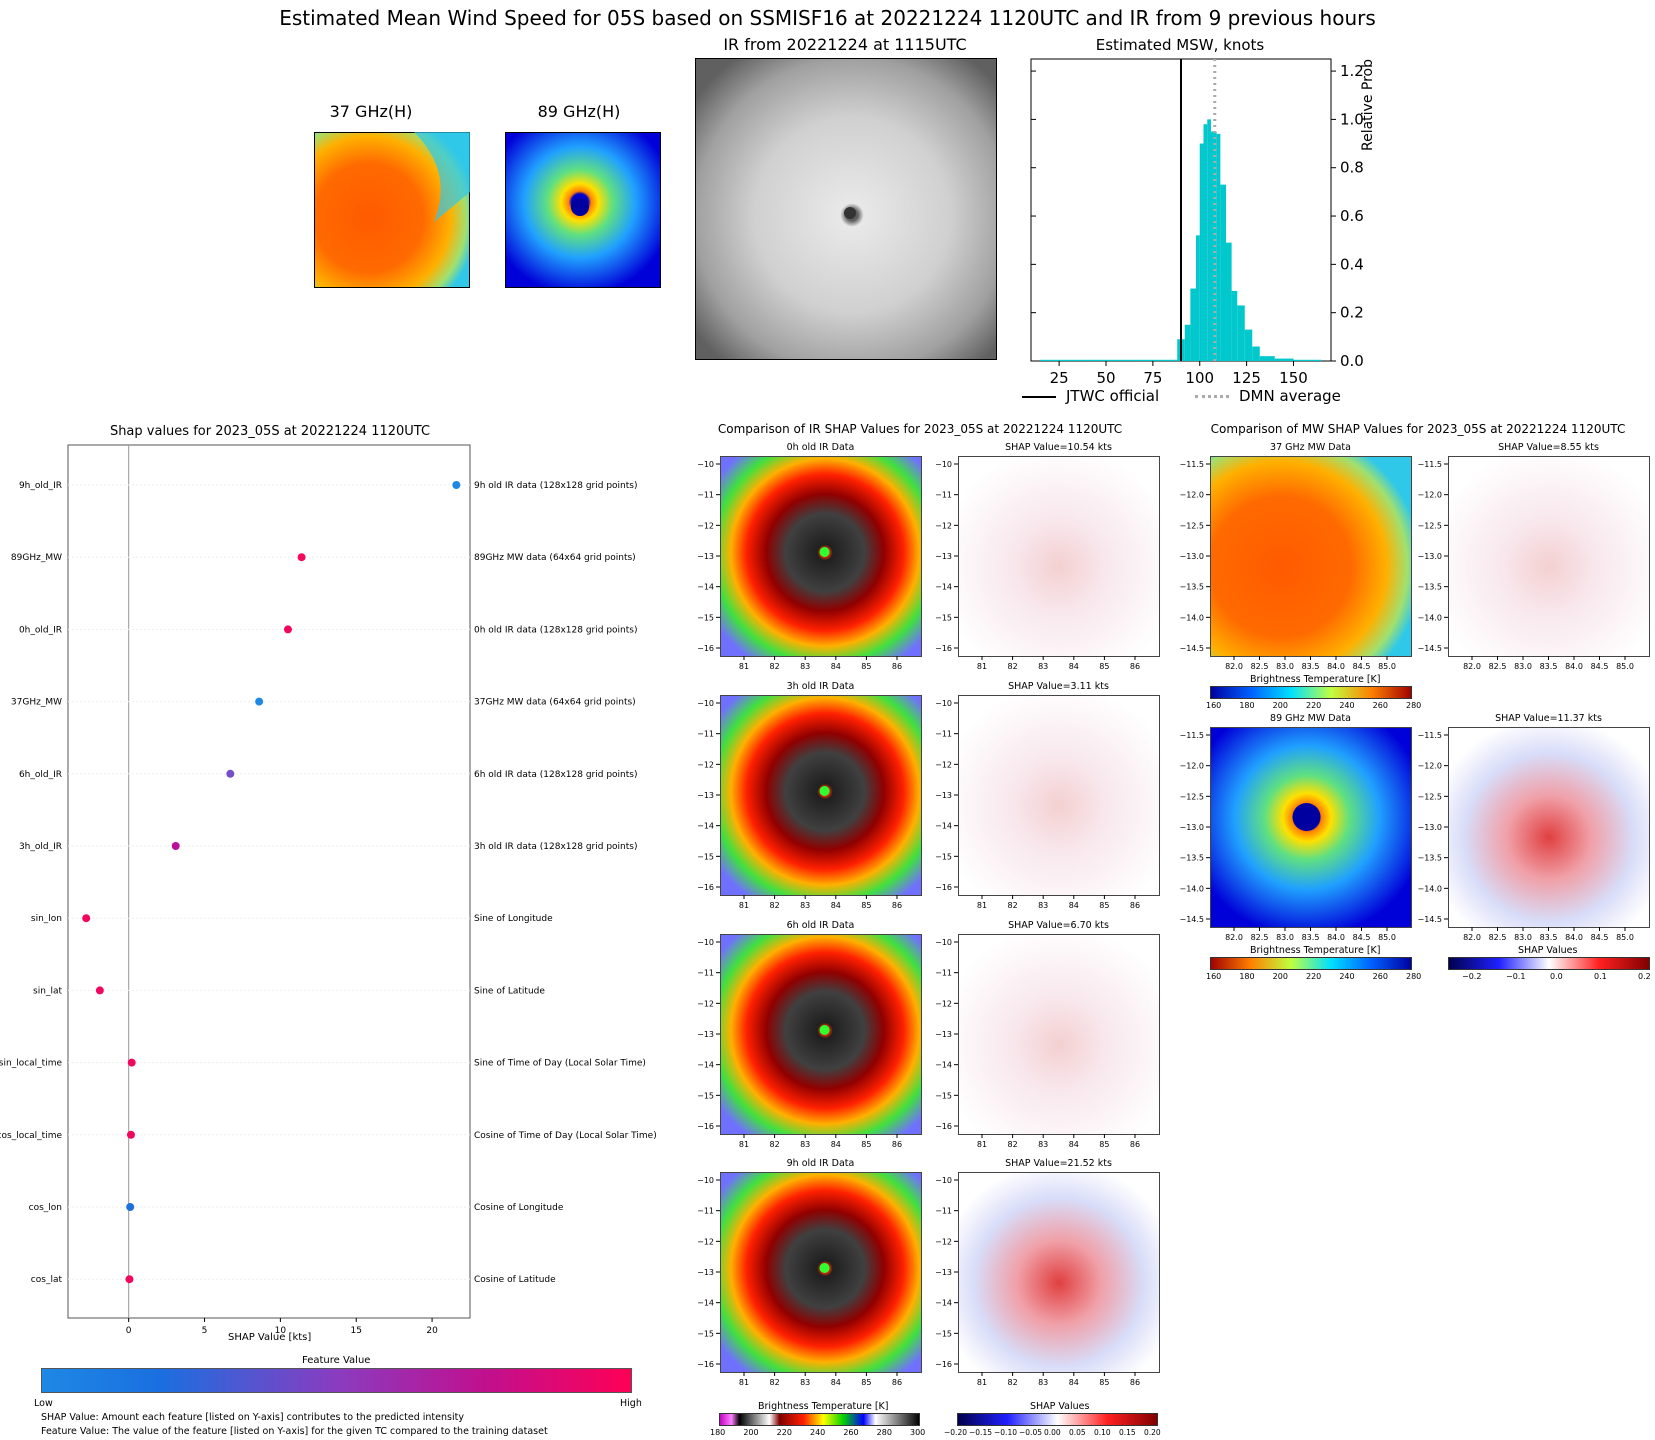 The height and width of the screenshot is (1440, 1655). What do you see at coordinates (1047, 1041) in the screenshot?
I see `ir-shap-2-image: −10 −11 −12 −13 −14 −15 −16 81 82 83 84 85 86` at bounding box center [1047, 1041].